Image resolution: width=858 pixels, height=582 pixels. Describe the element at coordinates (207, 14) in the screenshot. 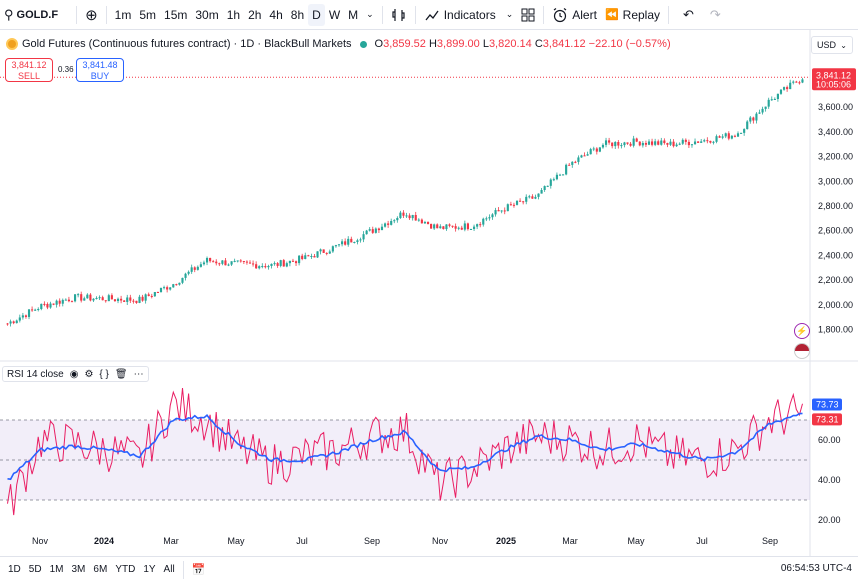

I see `timeframe-30m: 30m` at that location.